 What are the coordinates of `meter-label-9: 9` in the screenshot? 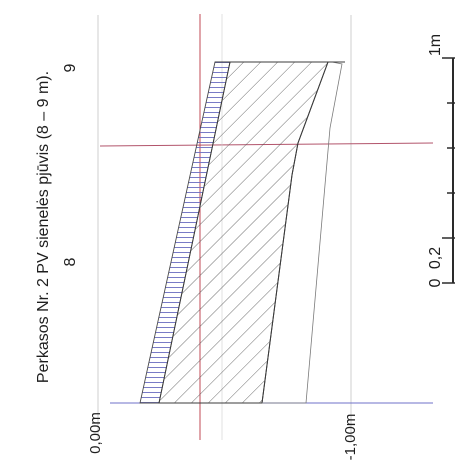 It's located at (70, 67).